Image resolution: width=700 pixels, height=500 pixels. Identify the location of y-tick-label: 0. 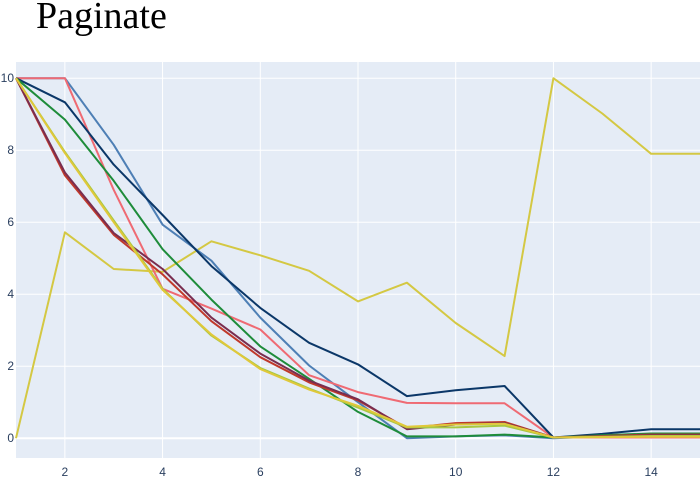
(10, 438).